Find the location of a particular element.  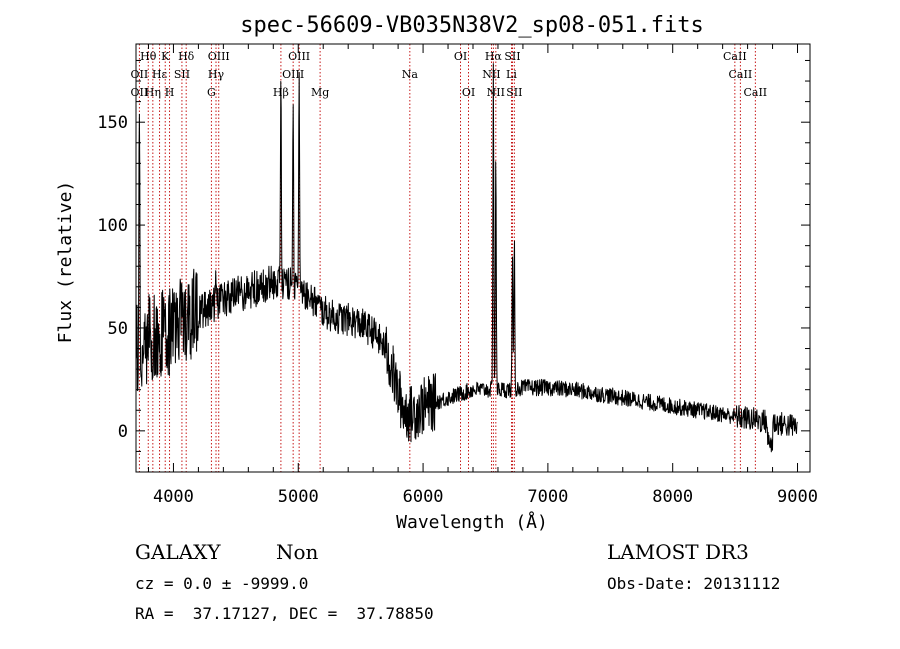

line-label: Mg is located at coordinates (320, 92).